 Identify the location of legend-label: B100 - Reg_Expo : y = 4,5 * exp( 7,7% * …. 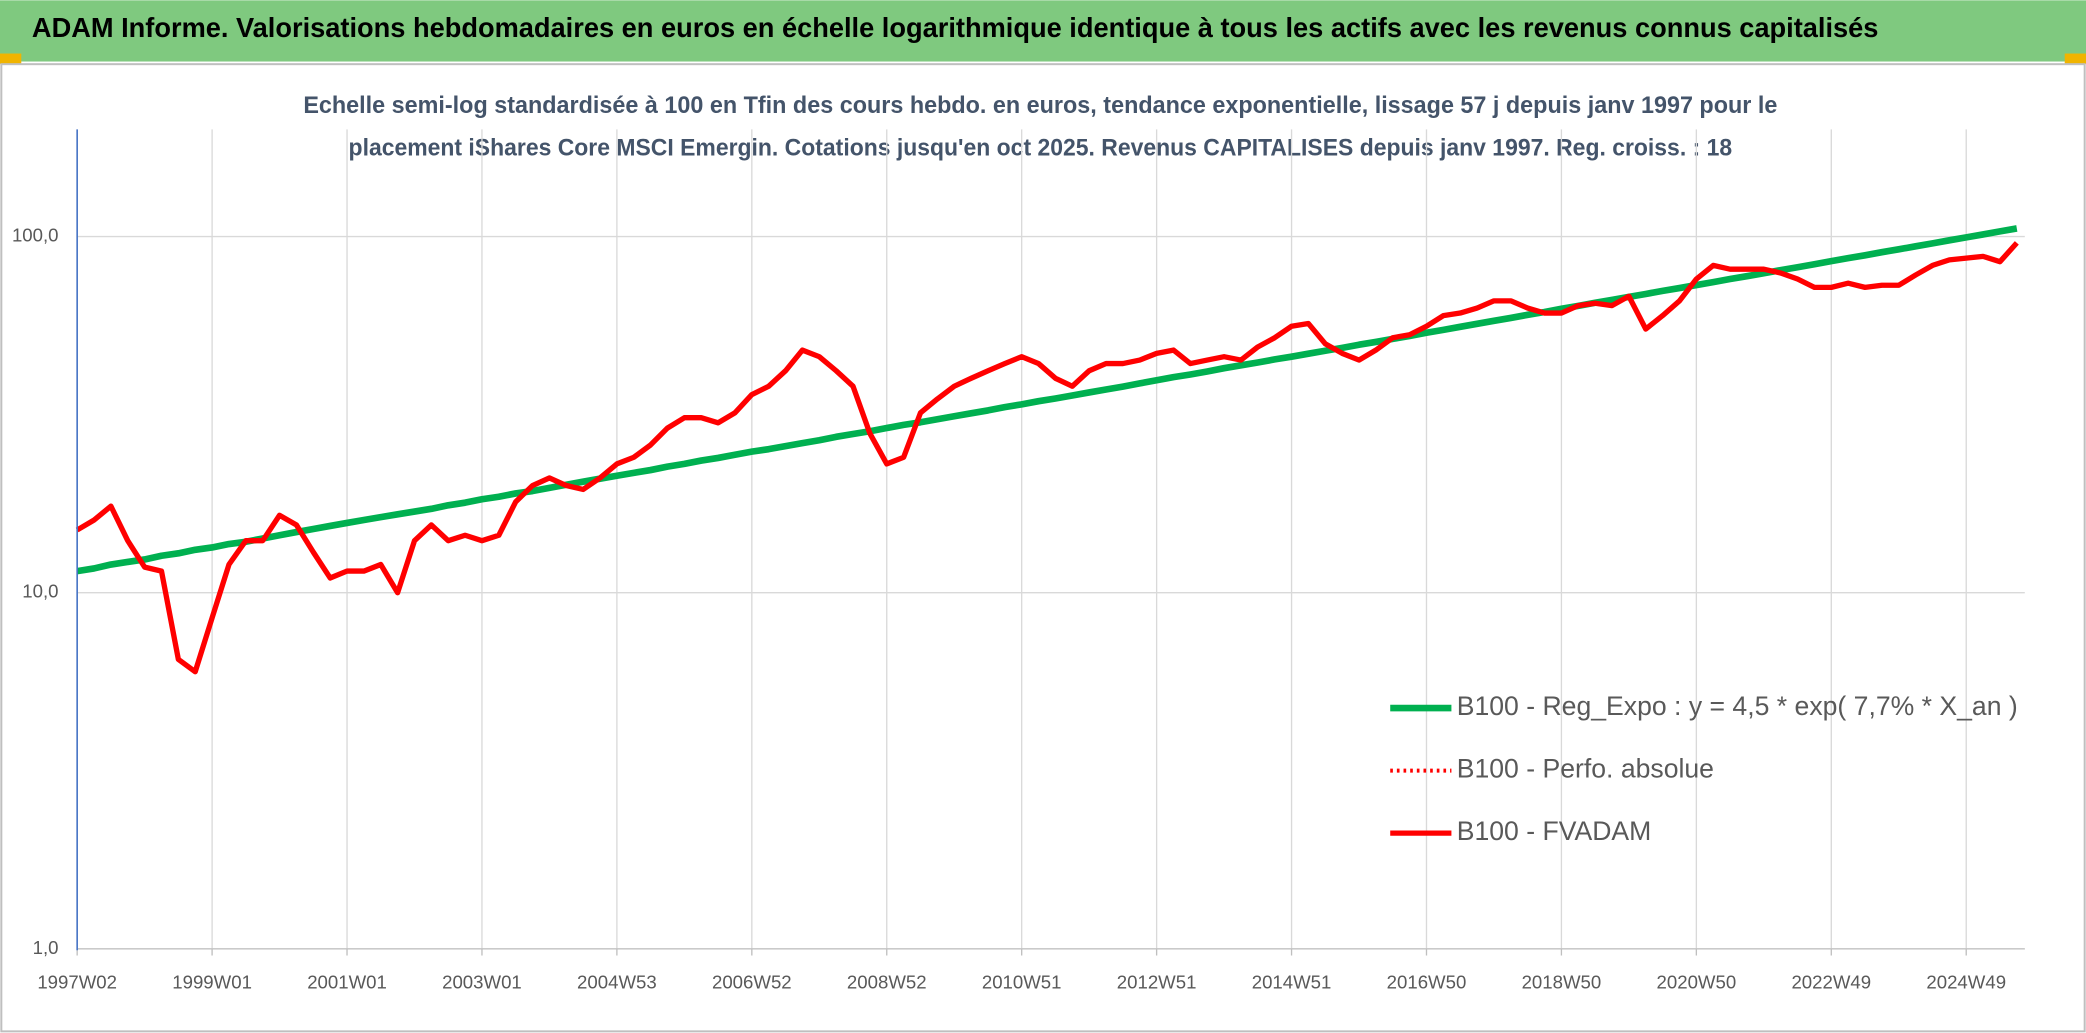
(1737, 706).